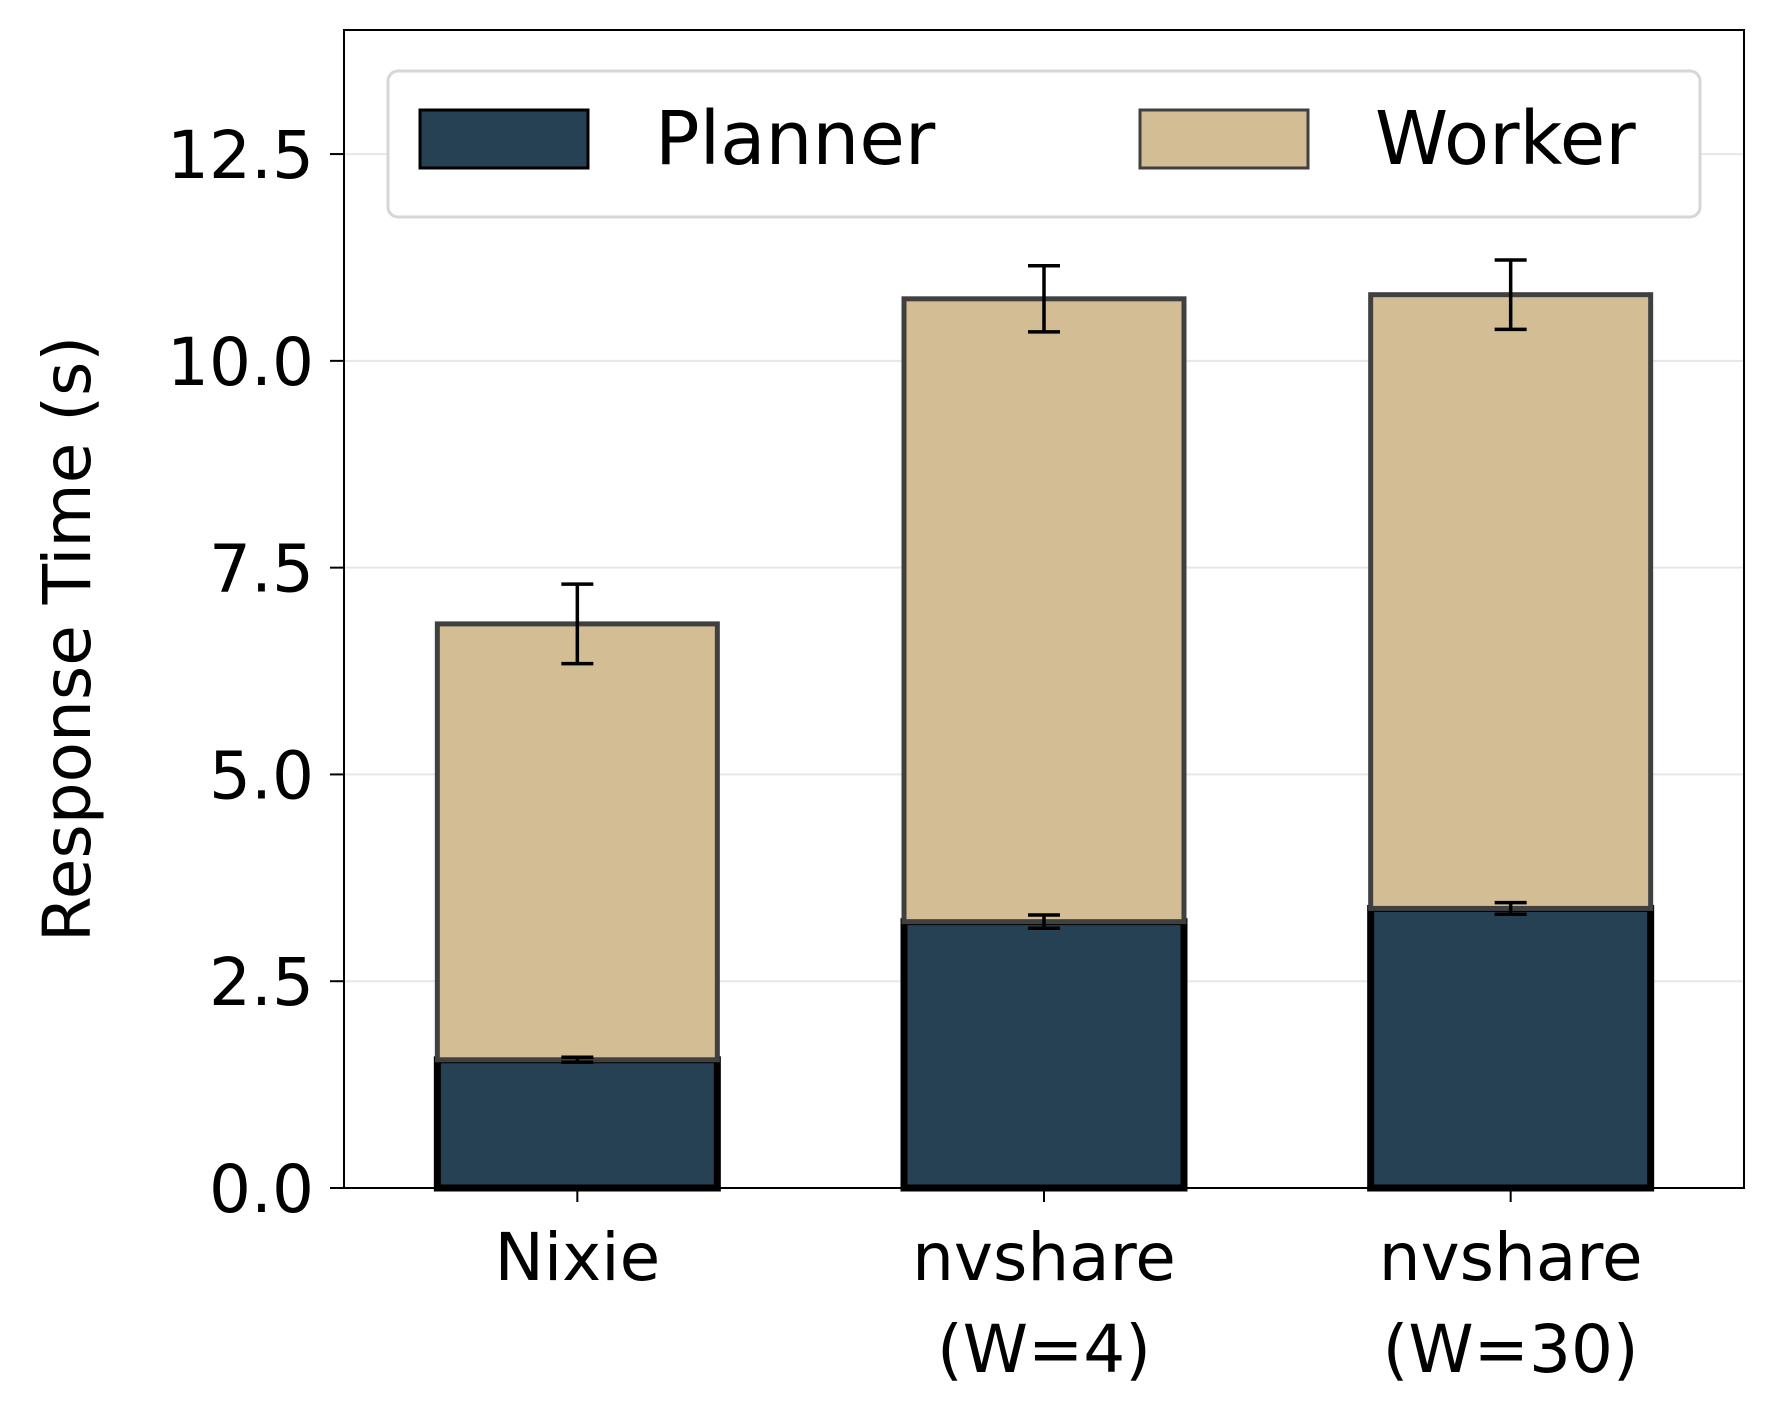  What do you see at coordinates (1505, 139) in the screenshot?
I see `legend-label-worker: Worker` at bounding box center [1505, 139].